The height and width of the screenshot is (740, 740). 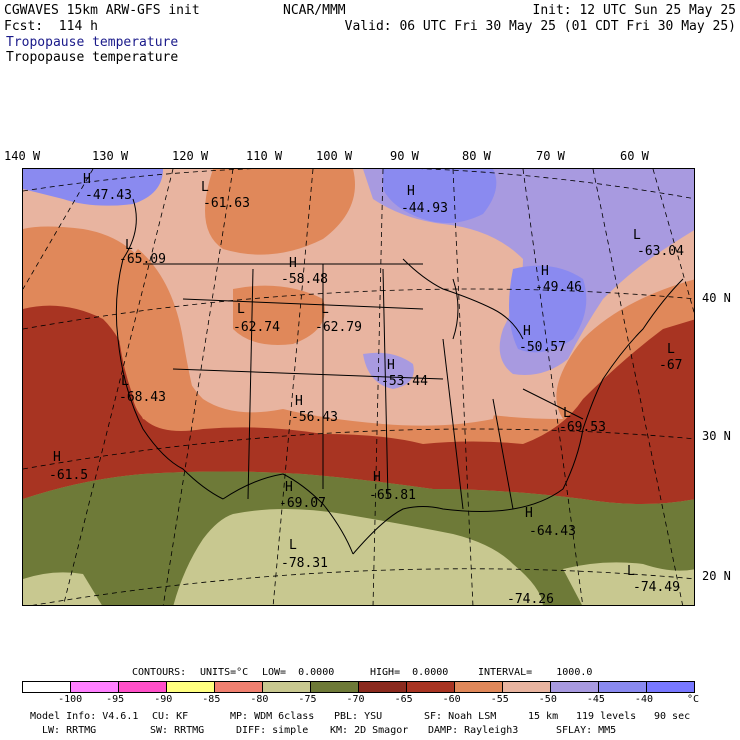 I want to click on color-scale-bar, so click(x=358, y=687).